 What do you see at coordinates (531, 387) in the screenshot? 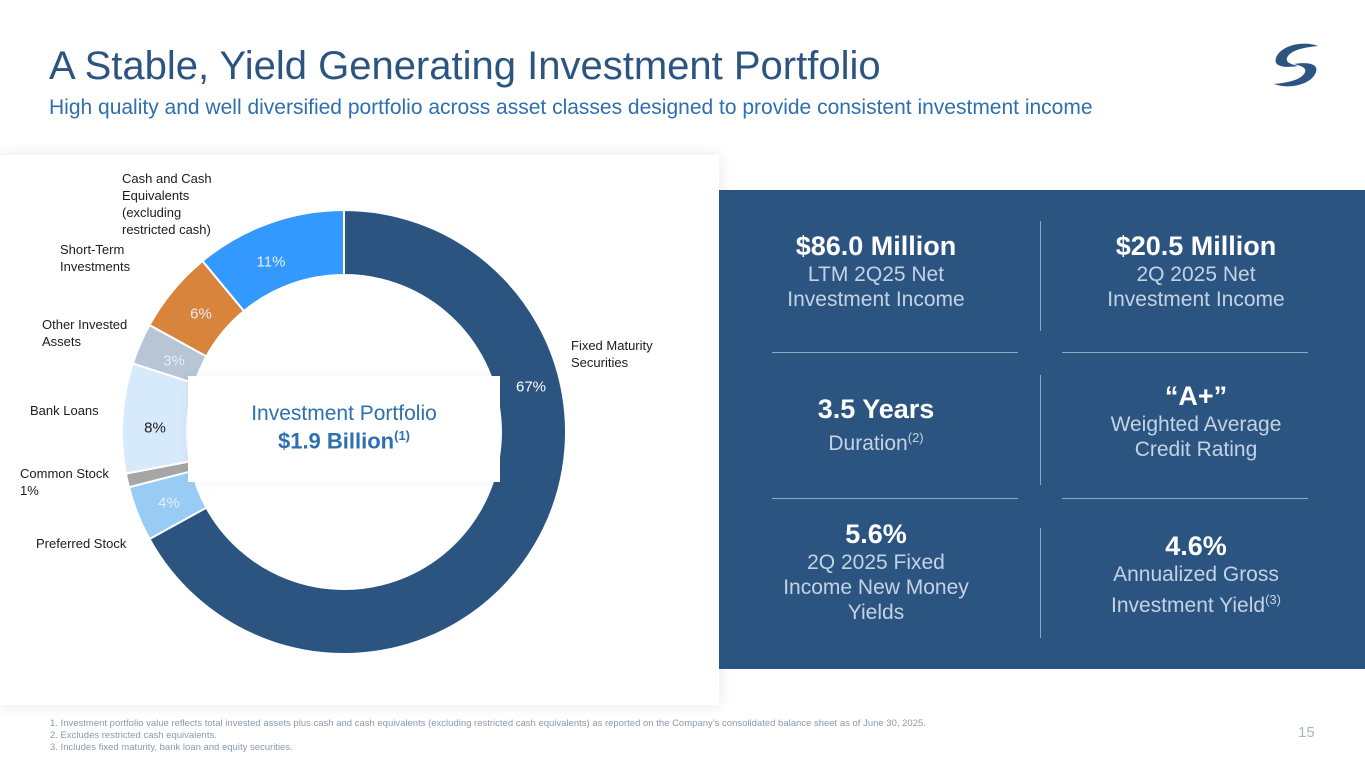
I see `slice-label-fixed: 67%` at bounding box center [531, 387].